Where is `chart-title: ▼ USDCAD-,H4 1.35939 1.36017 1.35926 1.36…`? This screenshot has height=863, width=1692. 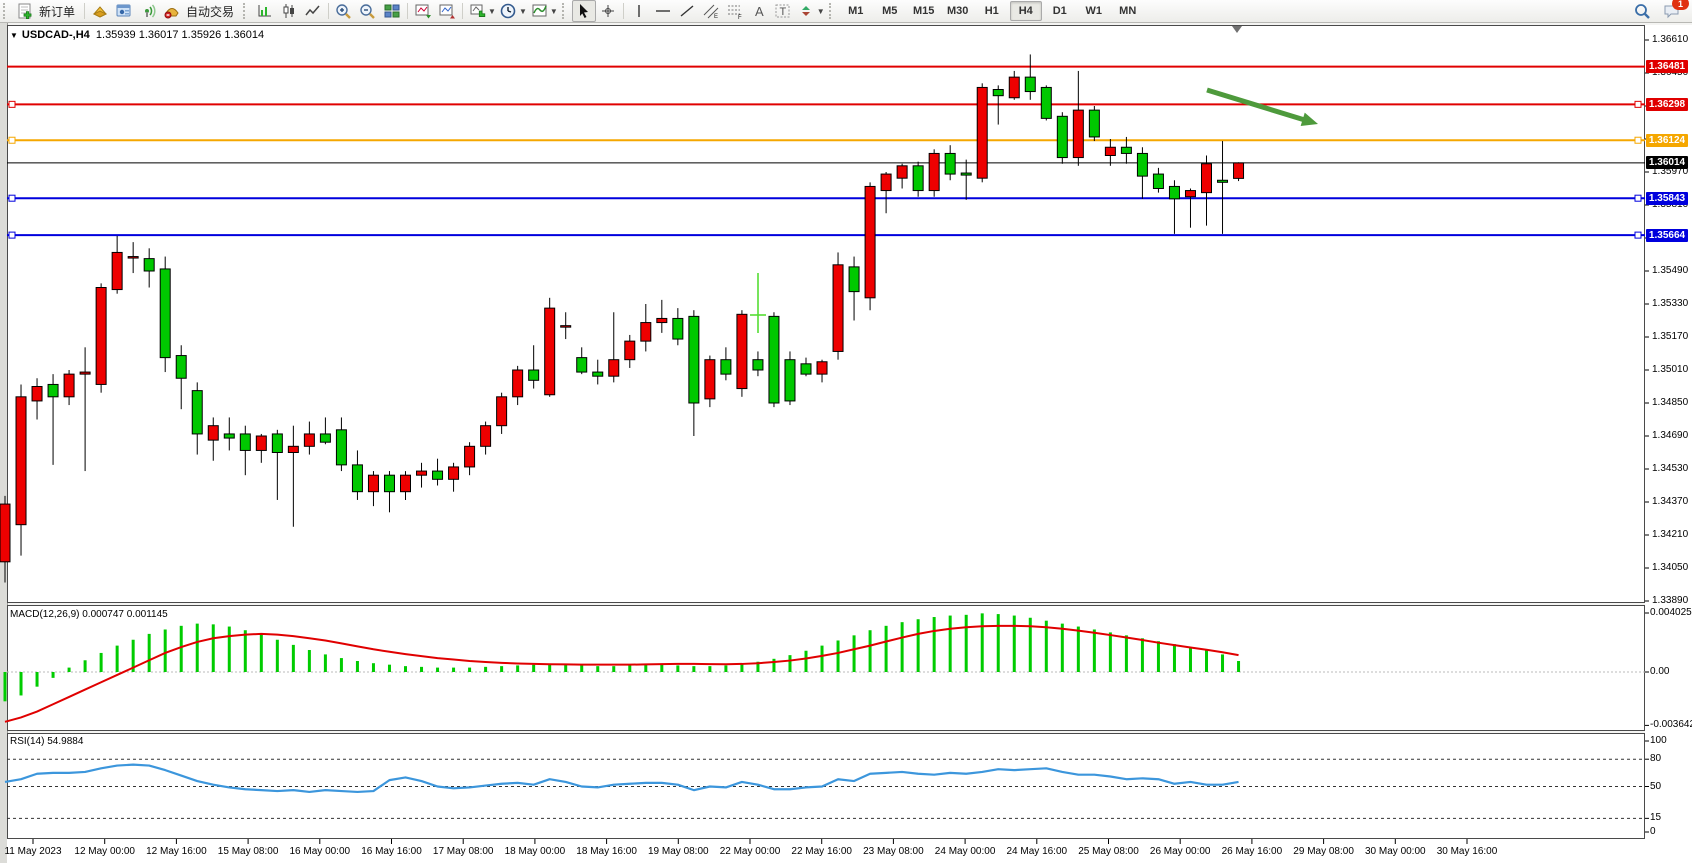
chart-title: ▼ USDCAD-,H4 1.35939 1.36017 1.35926 1.36… is located at coordinates (137, 35).